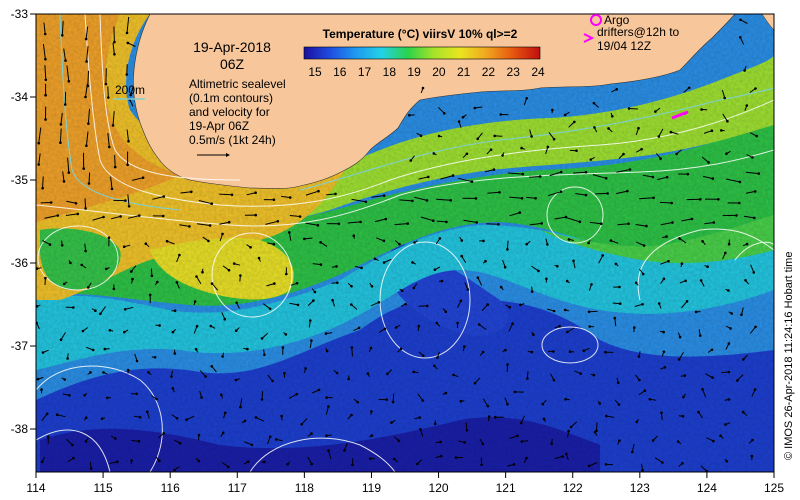 The image size is (800, 500). Describe the element at coordinates (514, 72) in the screenshot. I see `colorbar-tick-label: 23` at that location.